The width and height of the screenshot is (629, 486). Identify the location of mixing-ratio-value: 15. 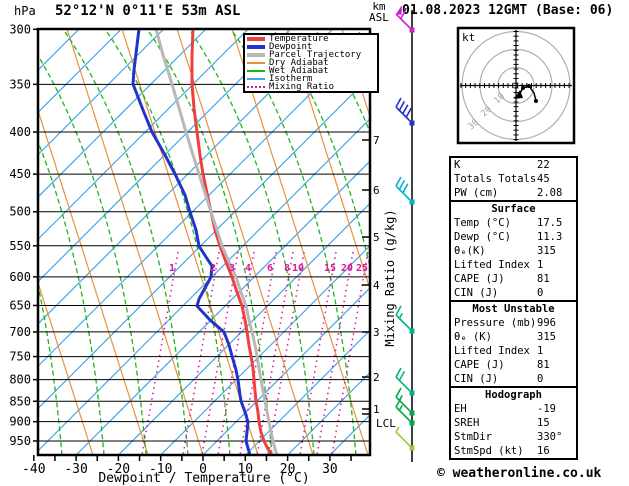
(330, 268).